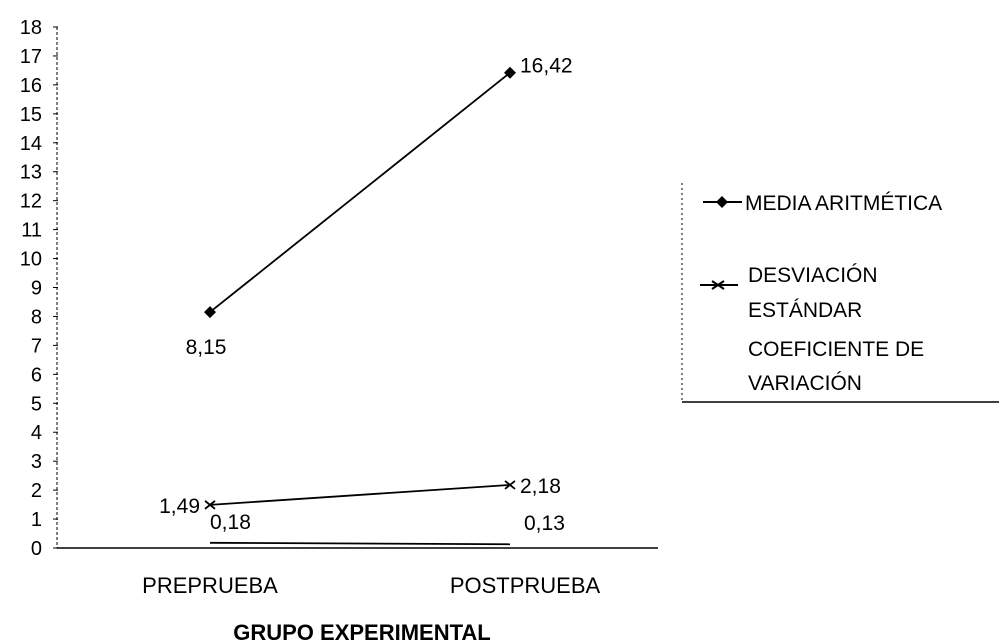  I want to click on legend-marker-media, so click(722, 202).